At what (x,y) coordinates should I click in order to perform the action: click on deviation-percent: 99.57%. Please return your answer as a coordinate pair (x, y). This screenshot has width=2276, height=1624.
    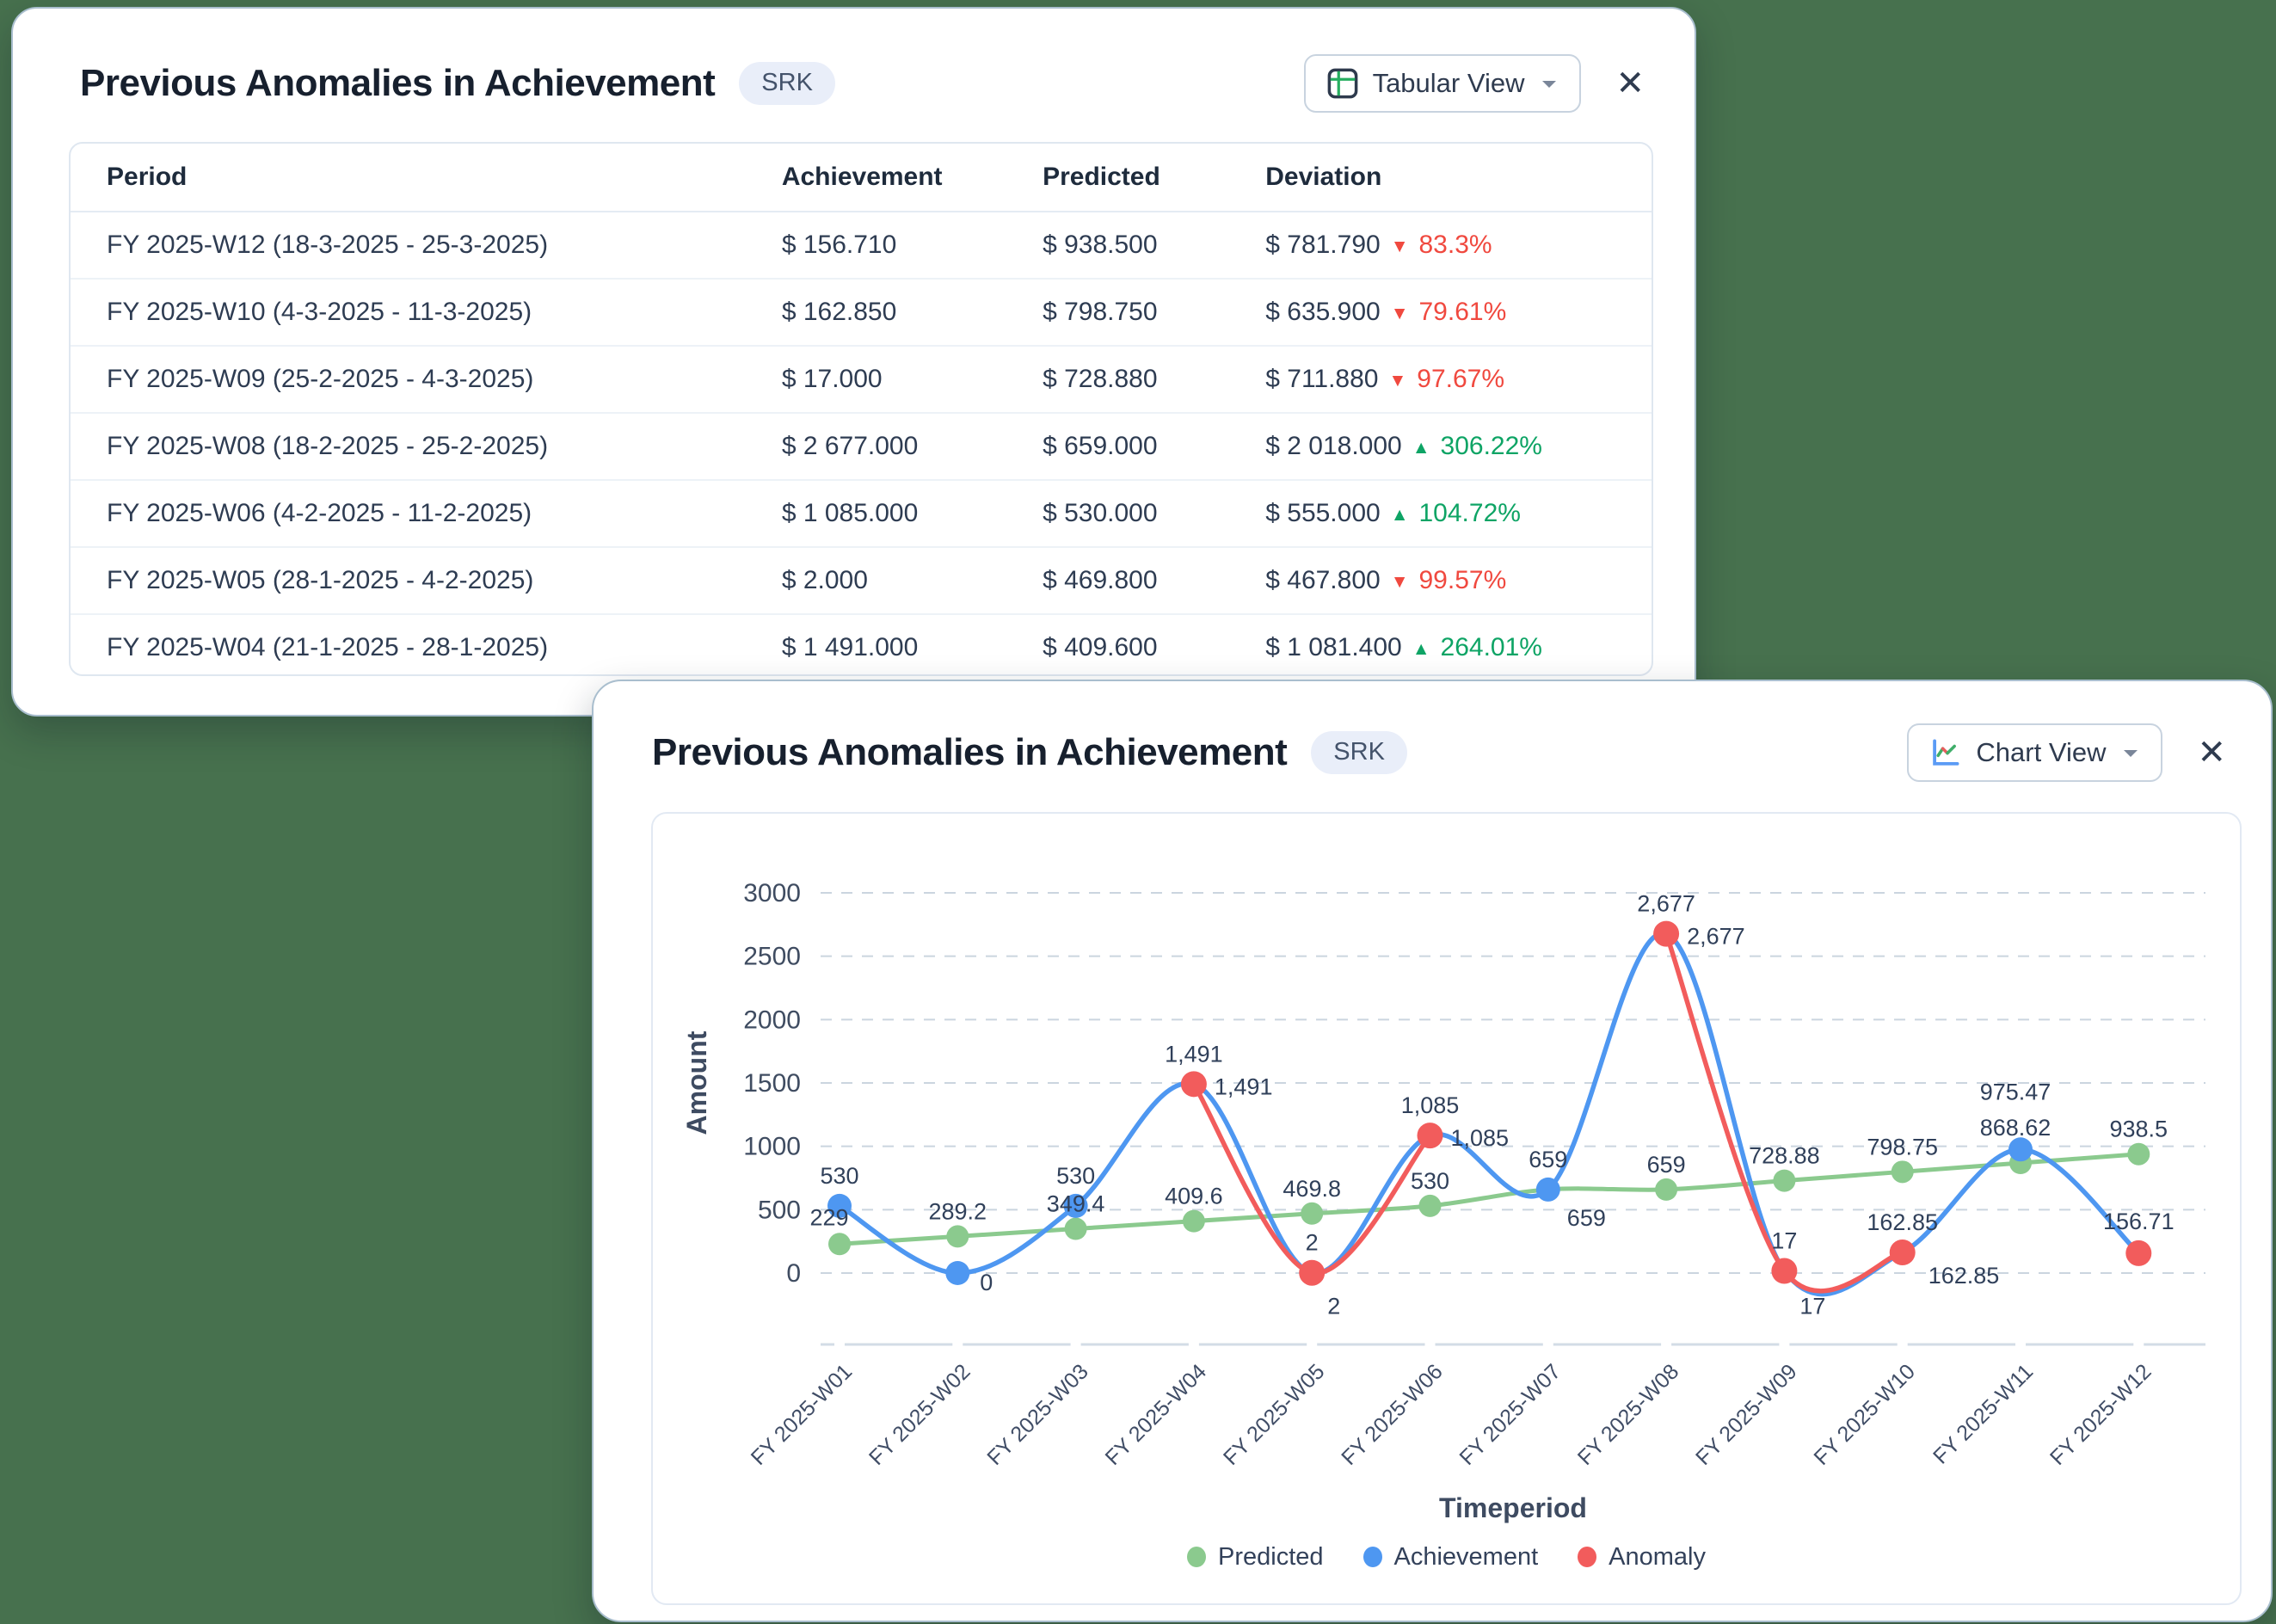
    Looking at the image, I should click on (1462, 580).